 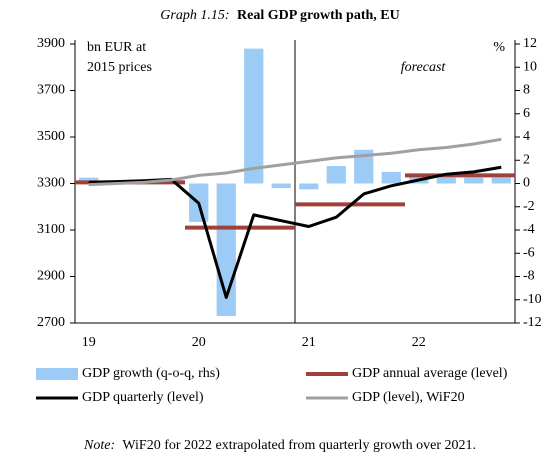 What do you see at coordinates (99, 445) in the screenshot?
I see `note-prefix: Note:` at bounding box center [99, 445].